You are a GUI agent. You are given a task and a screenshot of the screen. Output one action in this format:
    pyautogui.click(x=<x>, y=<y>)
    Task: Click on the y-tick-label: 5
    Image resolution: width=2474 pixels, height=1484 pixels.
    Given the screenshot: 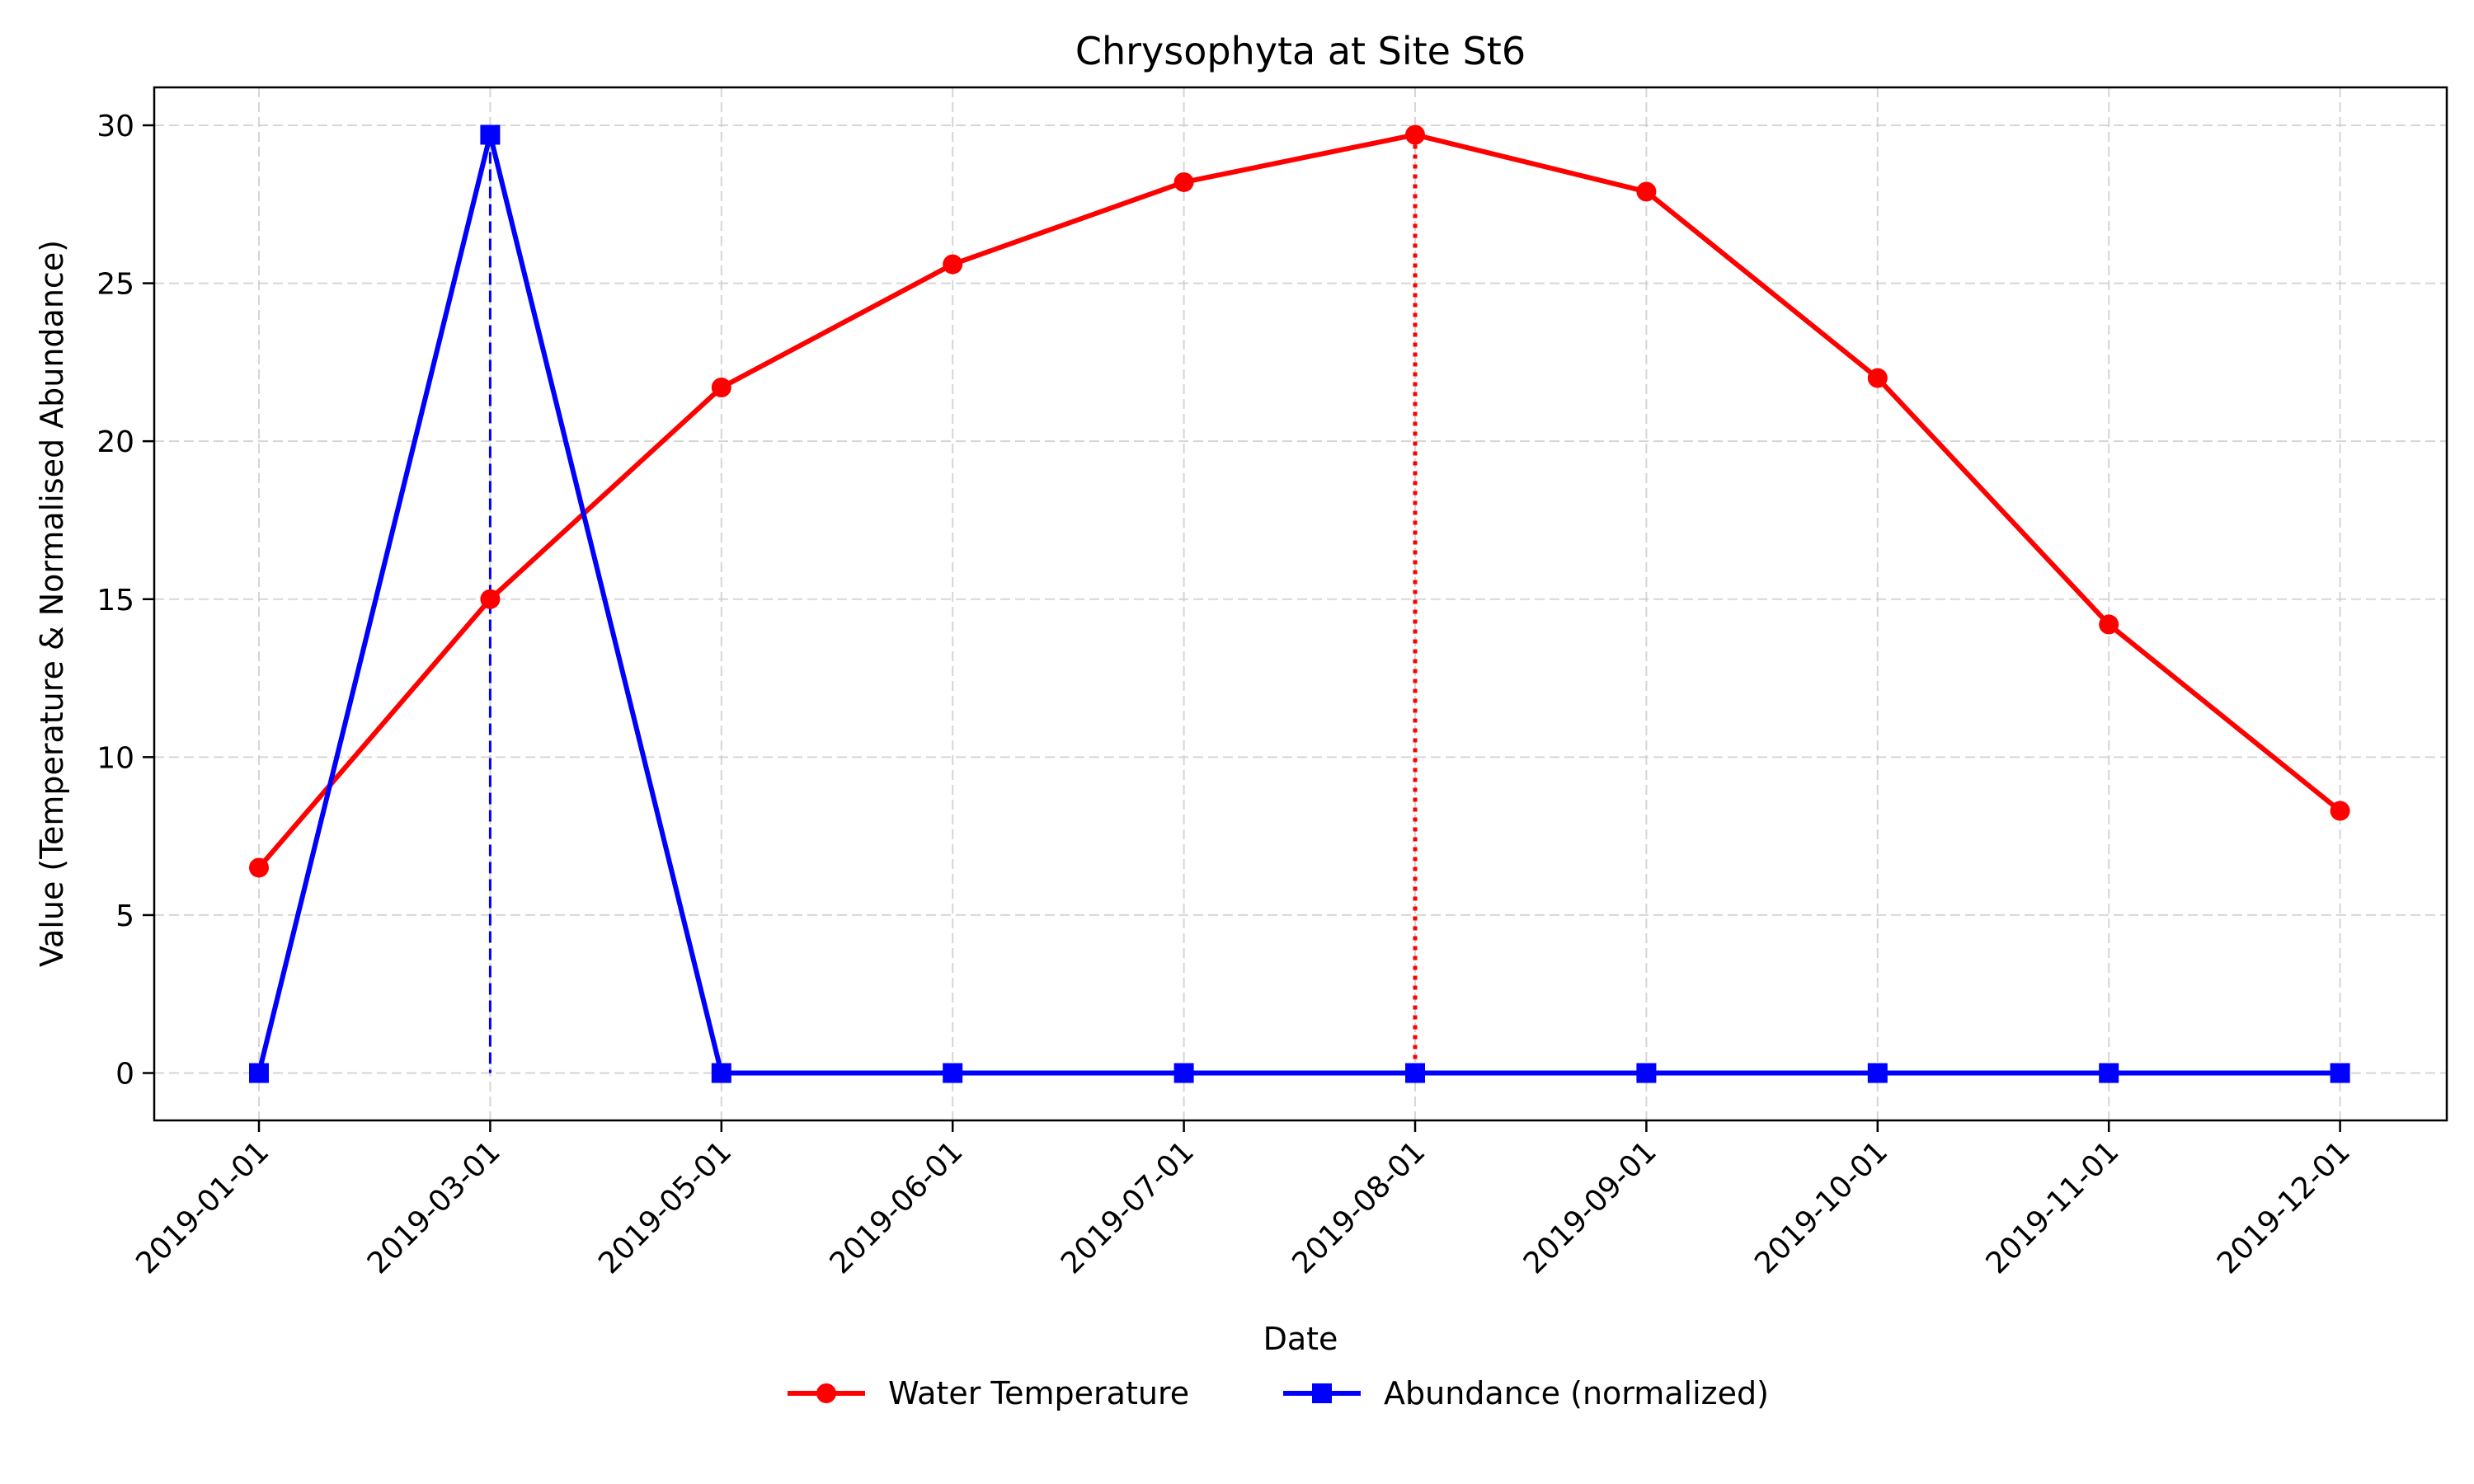 What is the action you would take?
    pyautogui.click(x=124, y=916)
    